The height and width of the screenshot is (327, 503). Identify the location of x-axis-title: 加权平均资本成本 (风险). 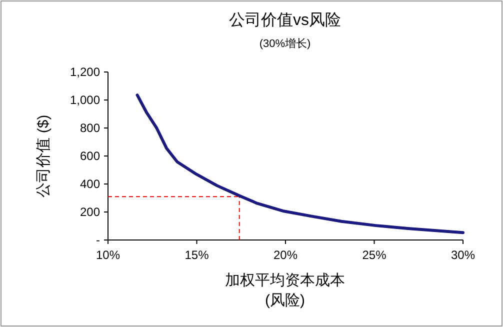
(285, 290).